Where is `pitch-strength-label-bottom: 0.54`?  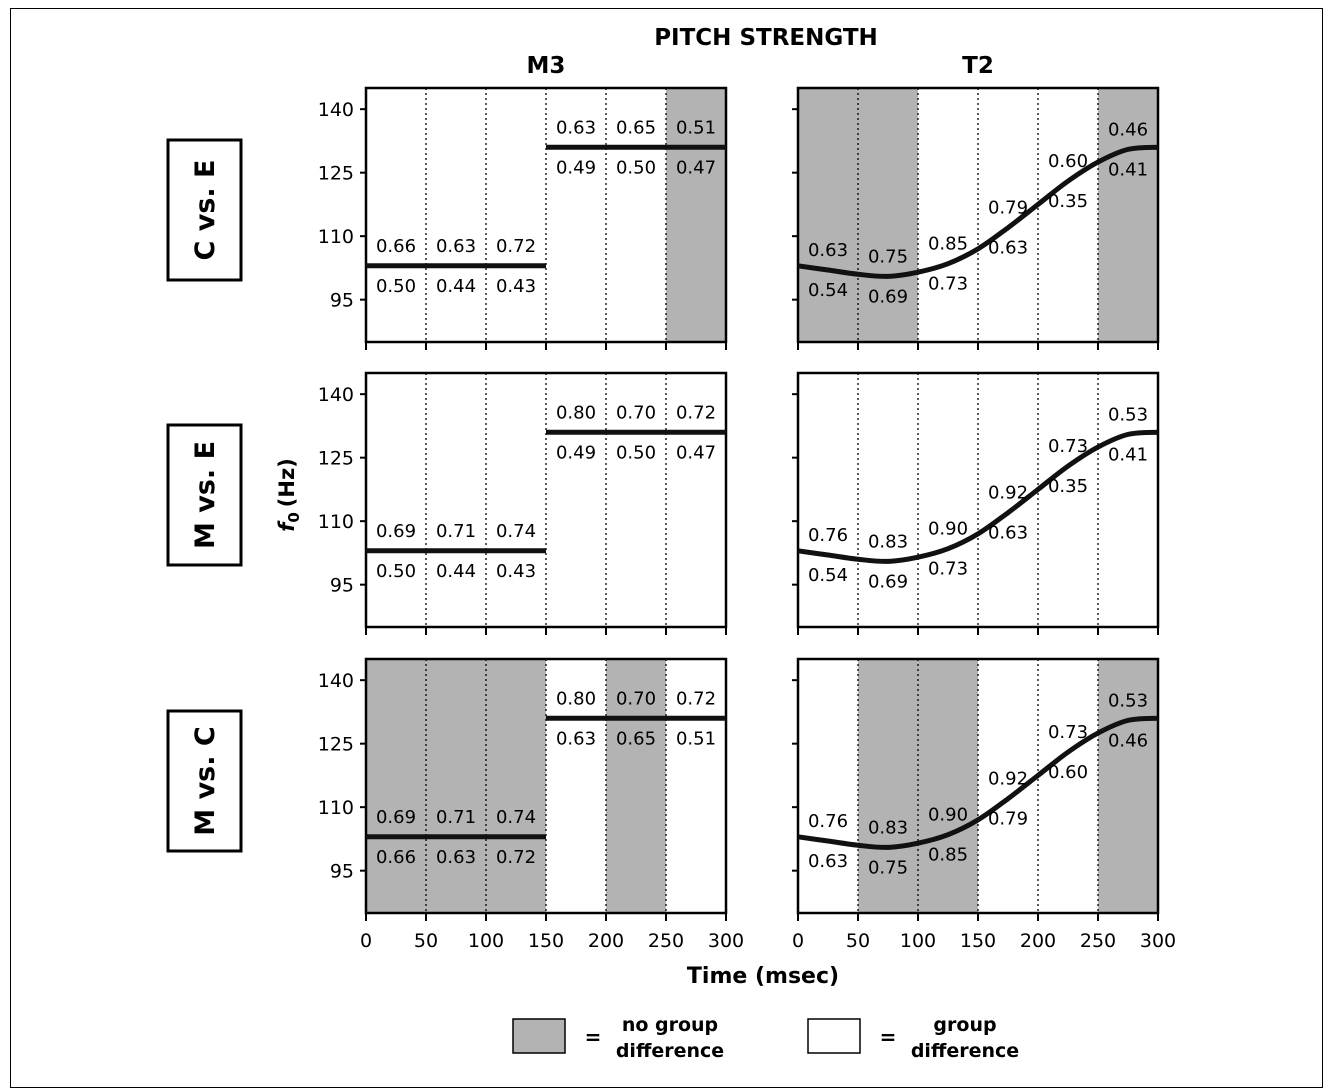 pitch-strength-label-bottom: 0.54 is located at coordinates (828, 575).